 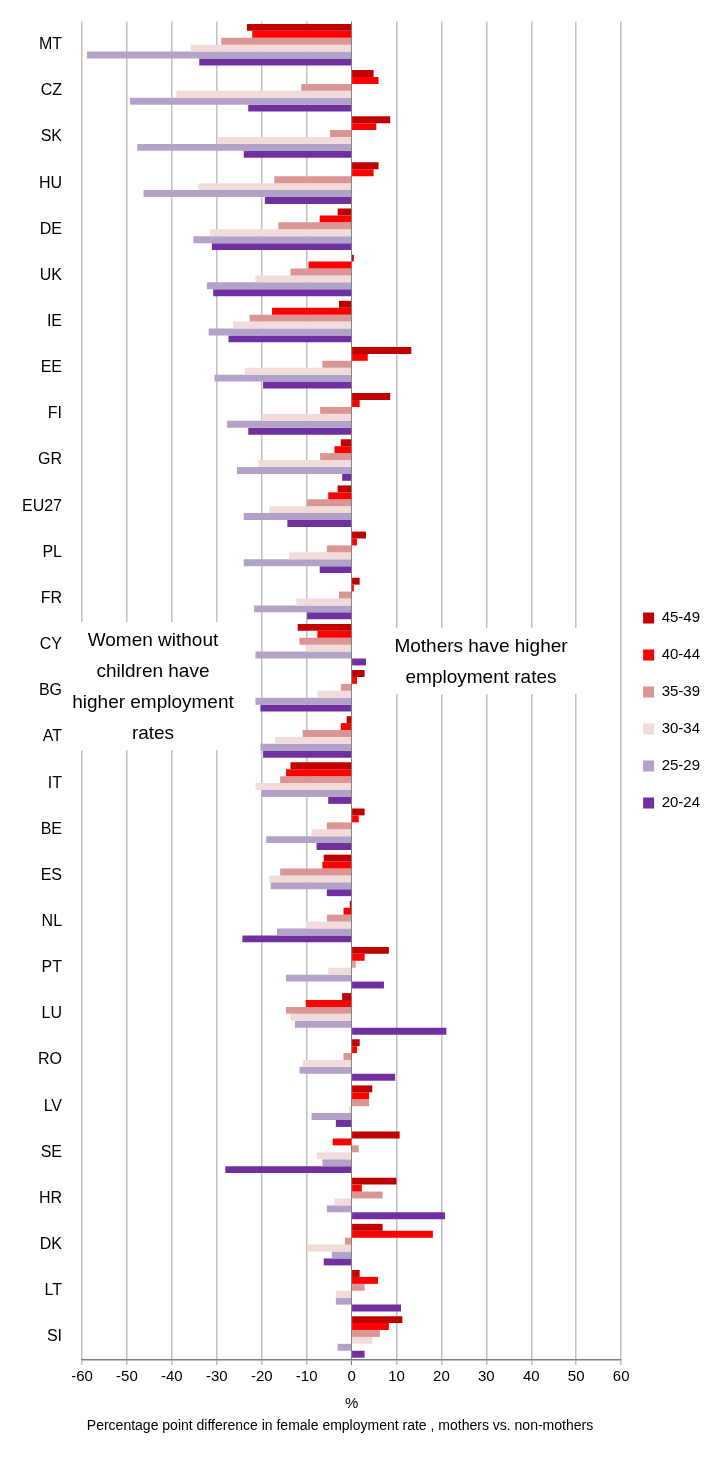 What do you see at coordinates (153, 686) in the screenshot?
I see `annotation: Women without children have higher employment rates` at bounding box center [153, 686].